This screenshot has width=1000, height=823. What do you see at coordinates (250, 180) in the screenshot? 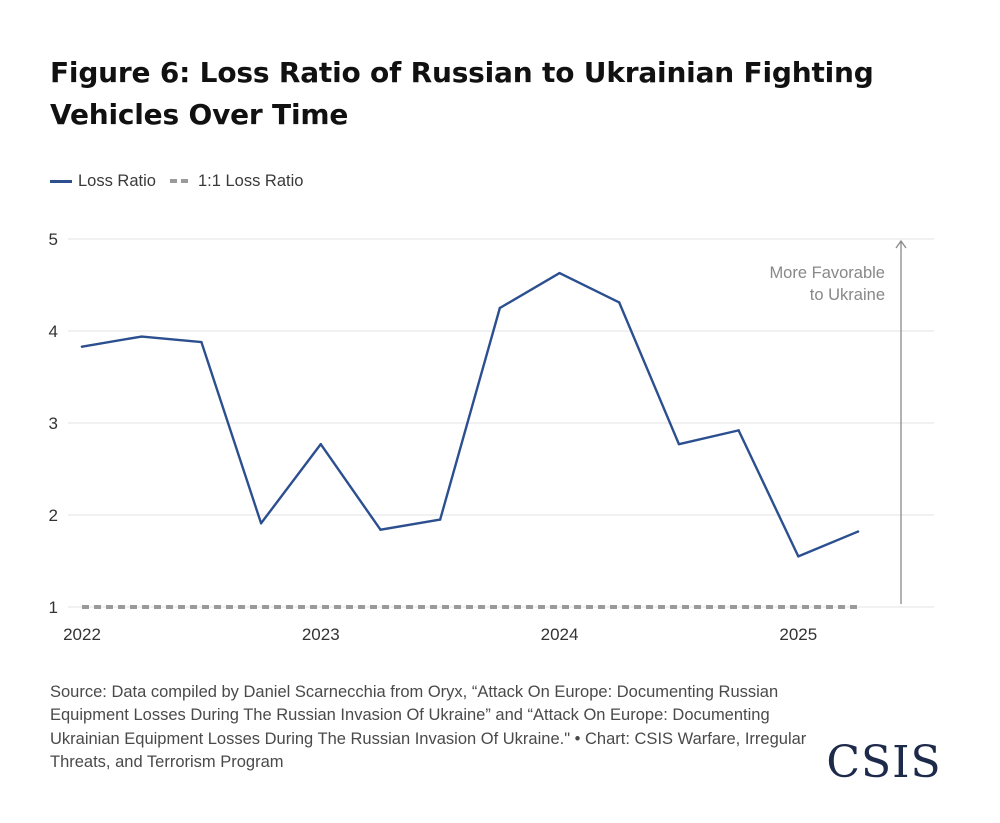
I see `legend-label-one-to-one: 1:1 Loss Ratio` at bounding box center [250, 180].